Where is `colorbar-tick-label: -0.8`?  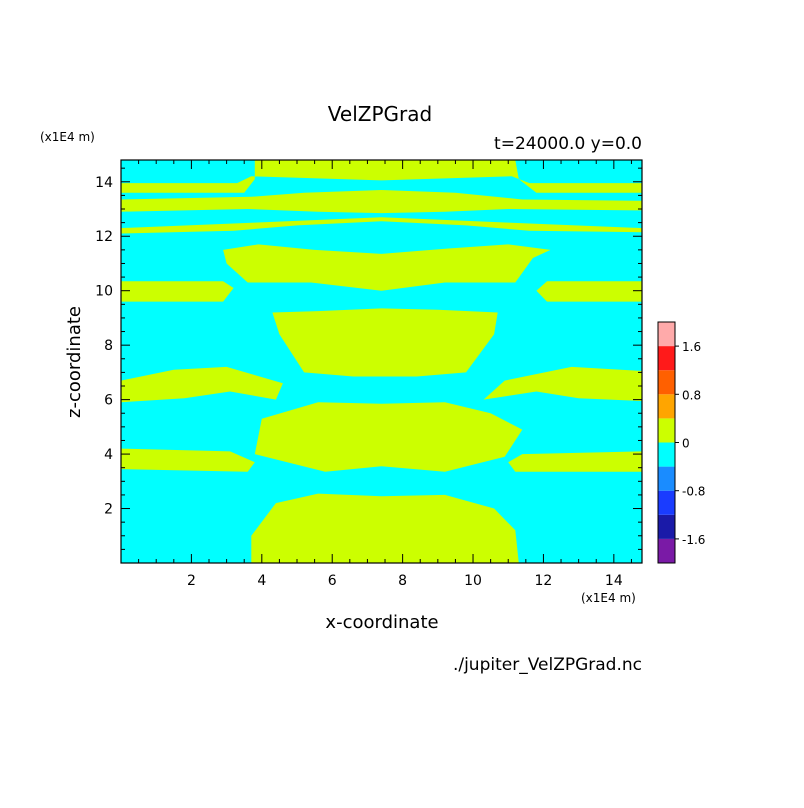 colorbar-tick-label: -0.8 is located at coordinates (693, 492).